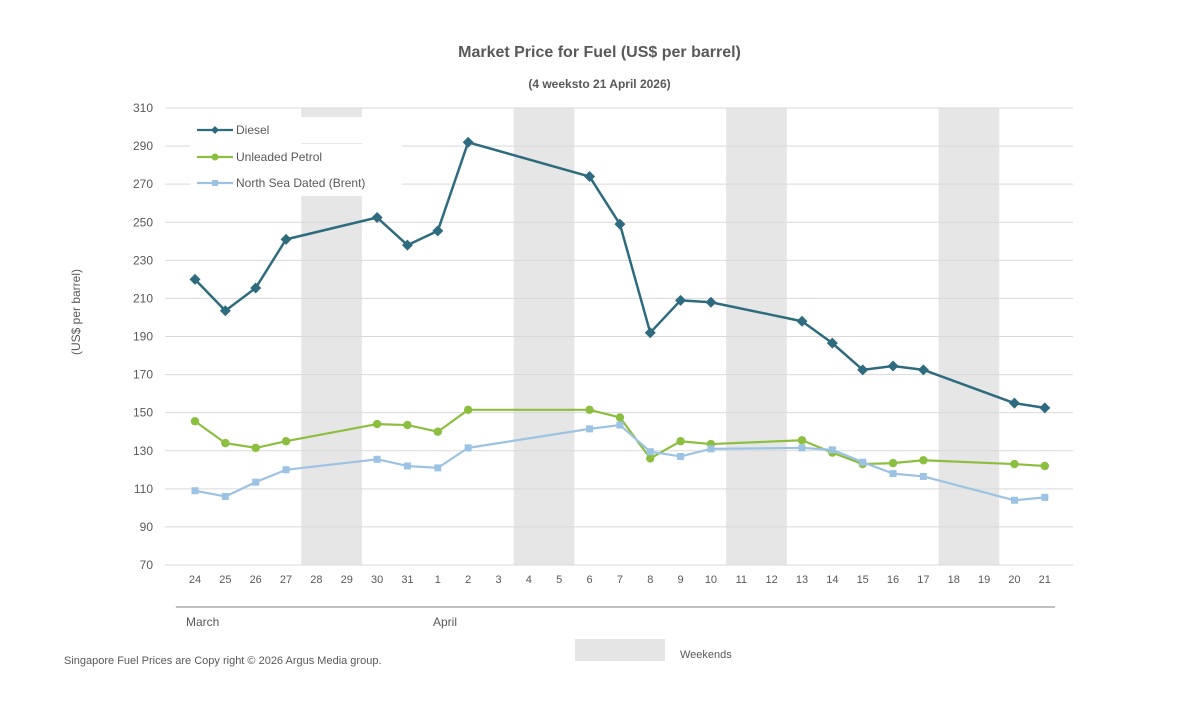  Describe the element at coordinates (559, 580) in the screenshot. I see `x-tick-label: 5` at that location.